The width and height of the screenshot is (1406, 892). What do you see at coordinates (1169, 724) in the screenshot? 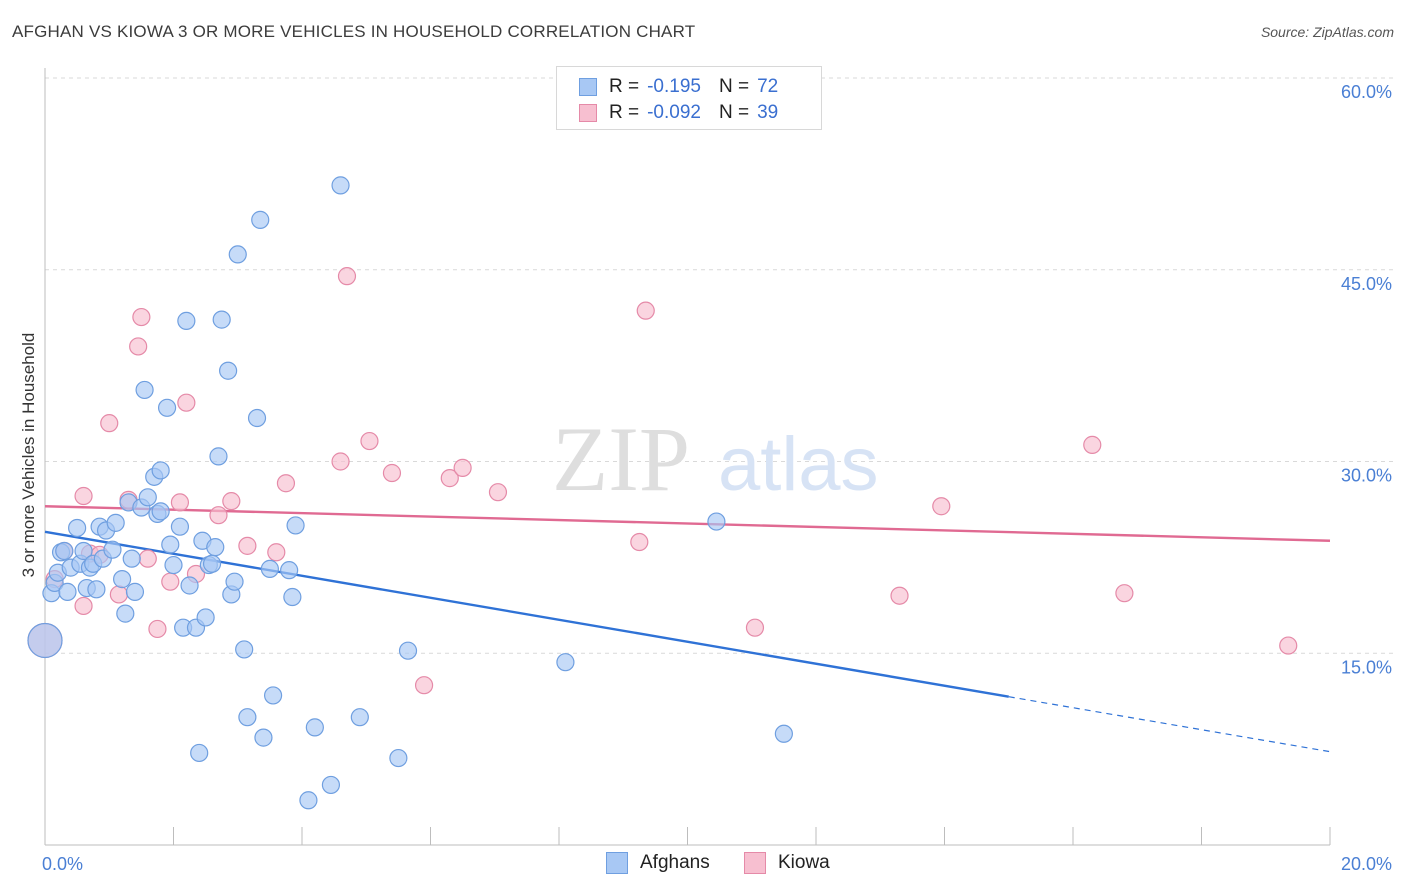
I see `trend-extension-afghans` at bounding box center [1169, 724].